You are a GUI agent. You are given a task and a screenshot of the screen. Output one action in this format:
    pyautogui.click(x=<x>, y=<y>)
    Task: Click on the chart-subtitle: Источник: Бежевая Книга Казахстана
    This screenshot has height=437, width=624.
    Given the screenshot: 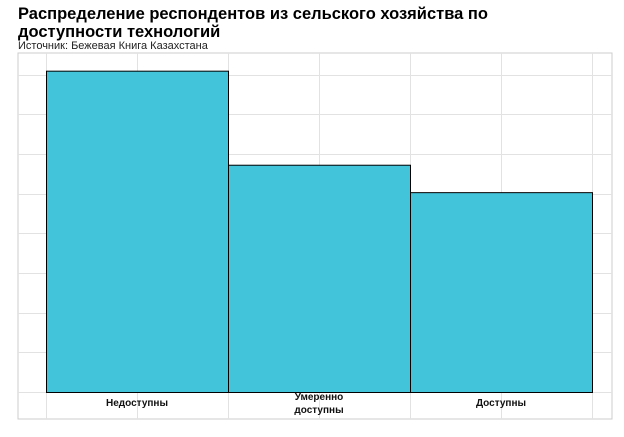 What is the action you would take?
    pyautogui.click(x=113, y=46)
    